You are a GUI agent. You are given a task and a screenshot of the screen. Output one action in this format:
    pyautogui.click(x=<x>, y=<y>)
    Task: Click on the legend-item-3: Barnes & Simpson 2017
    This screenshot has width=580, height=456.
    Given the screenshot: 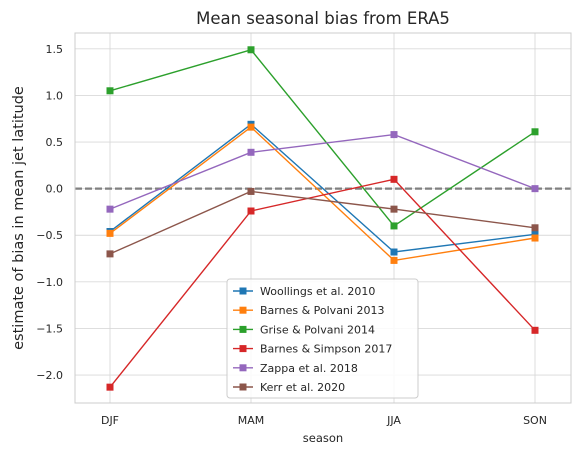 What is the action you would take?
    pyautogui.click(x=312, y=349)
    